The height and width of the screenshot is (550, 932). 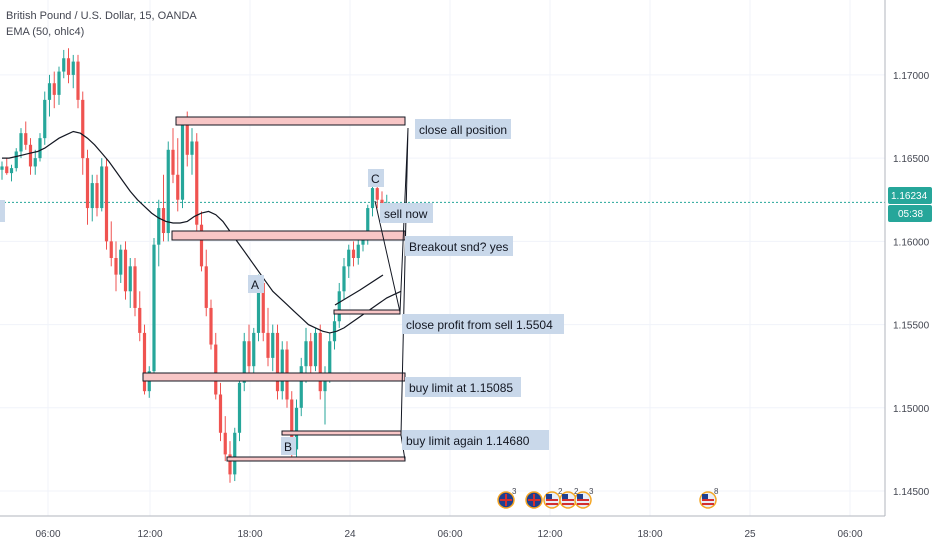 I want to click on time-tick: 06:00, so click(x=449, y=534).